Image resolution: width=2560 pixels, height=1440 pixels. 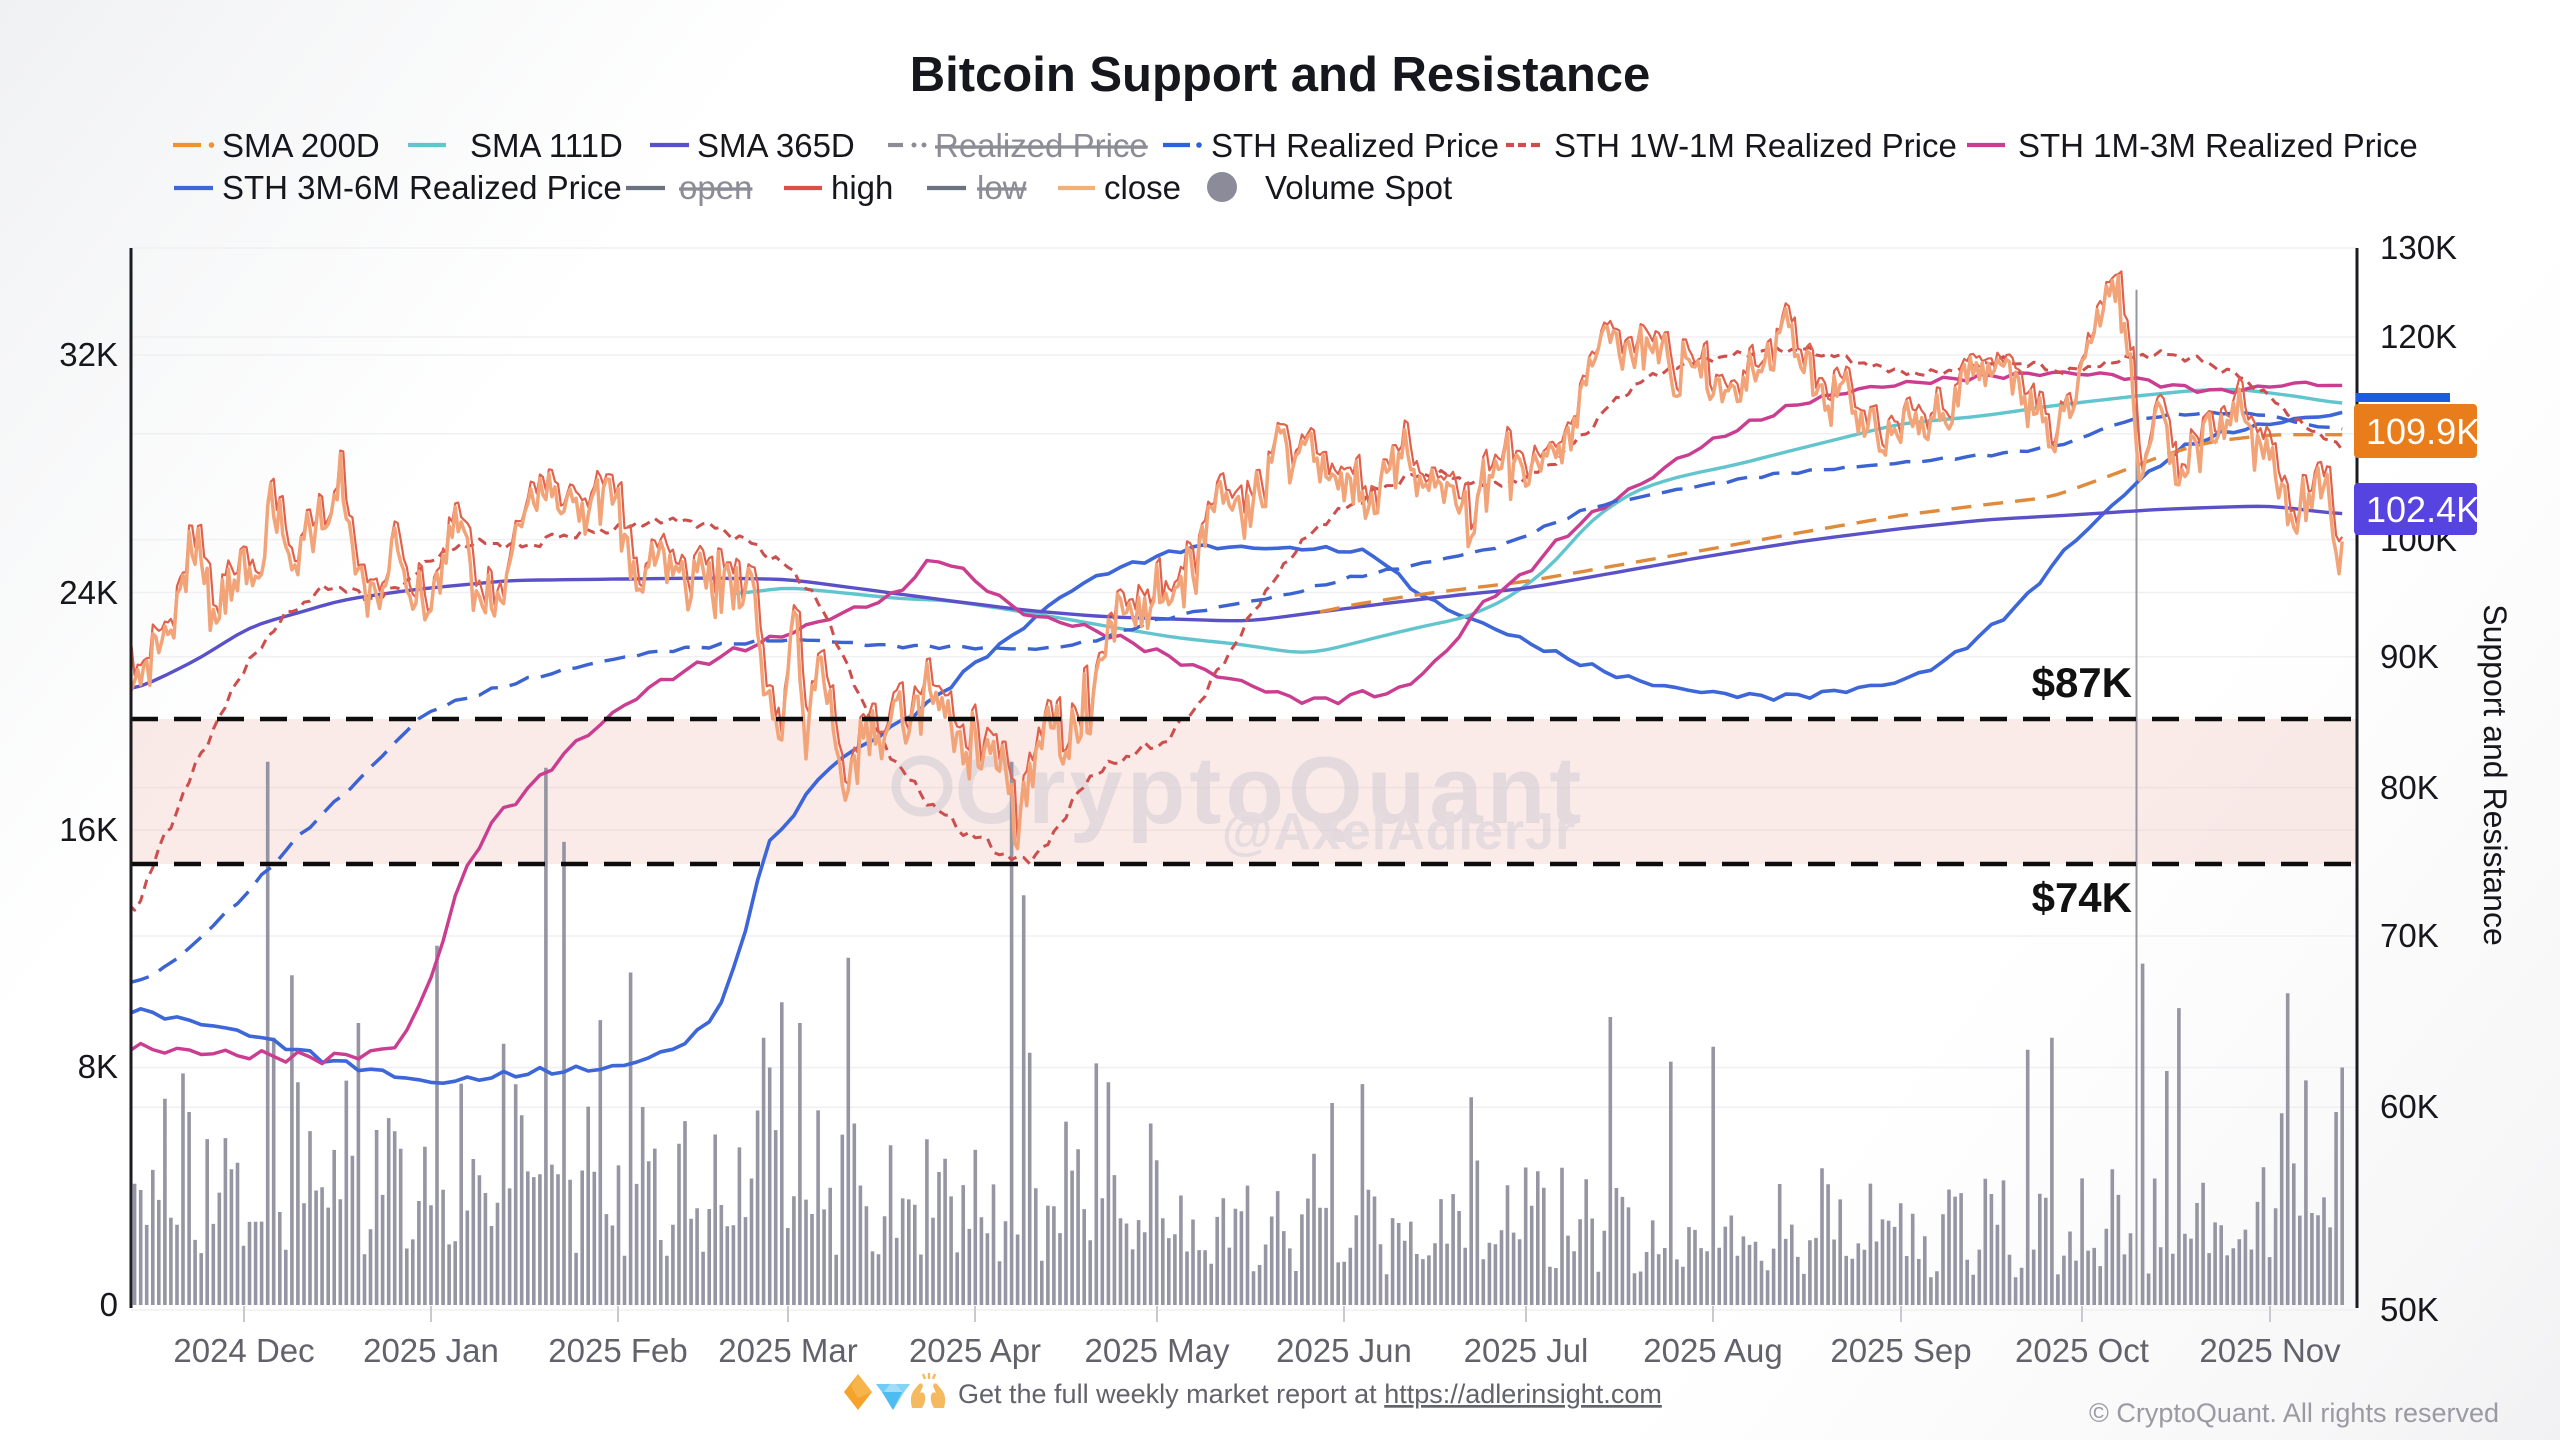 I want to click on svg-text: 102.4K, so click(x=2423, y=509).